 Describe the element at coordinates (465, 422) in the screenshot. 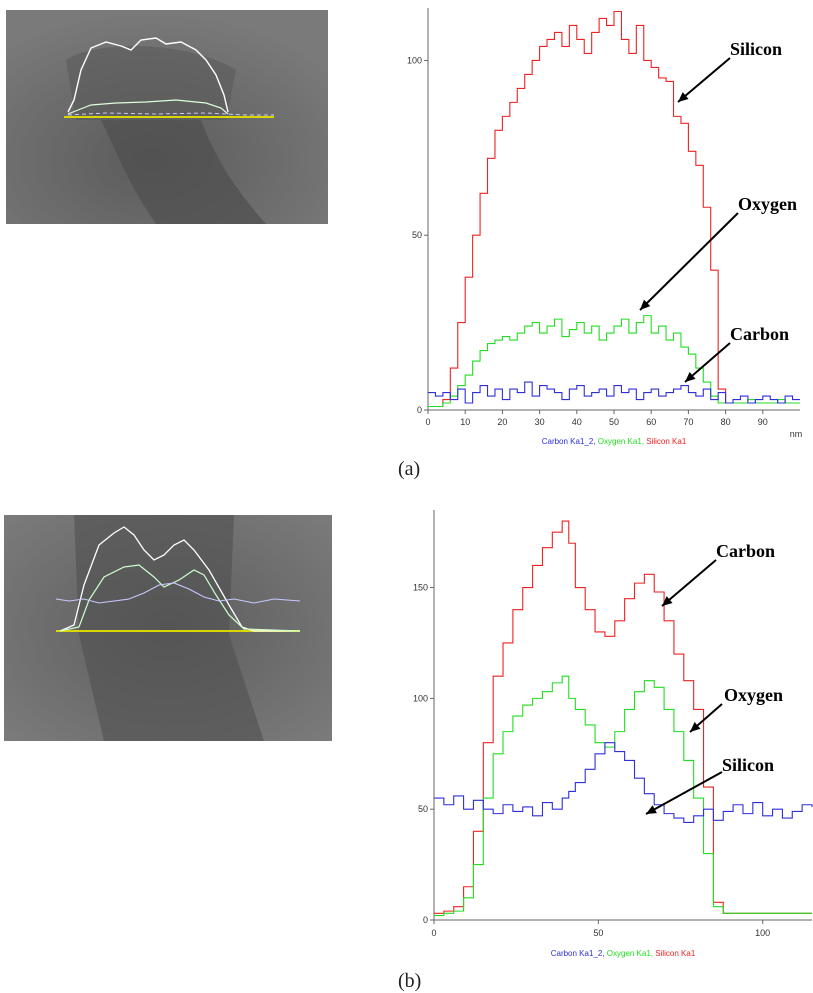

I see `x-tick-label: 10` at that location.